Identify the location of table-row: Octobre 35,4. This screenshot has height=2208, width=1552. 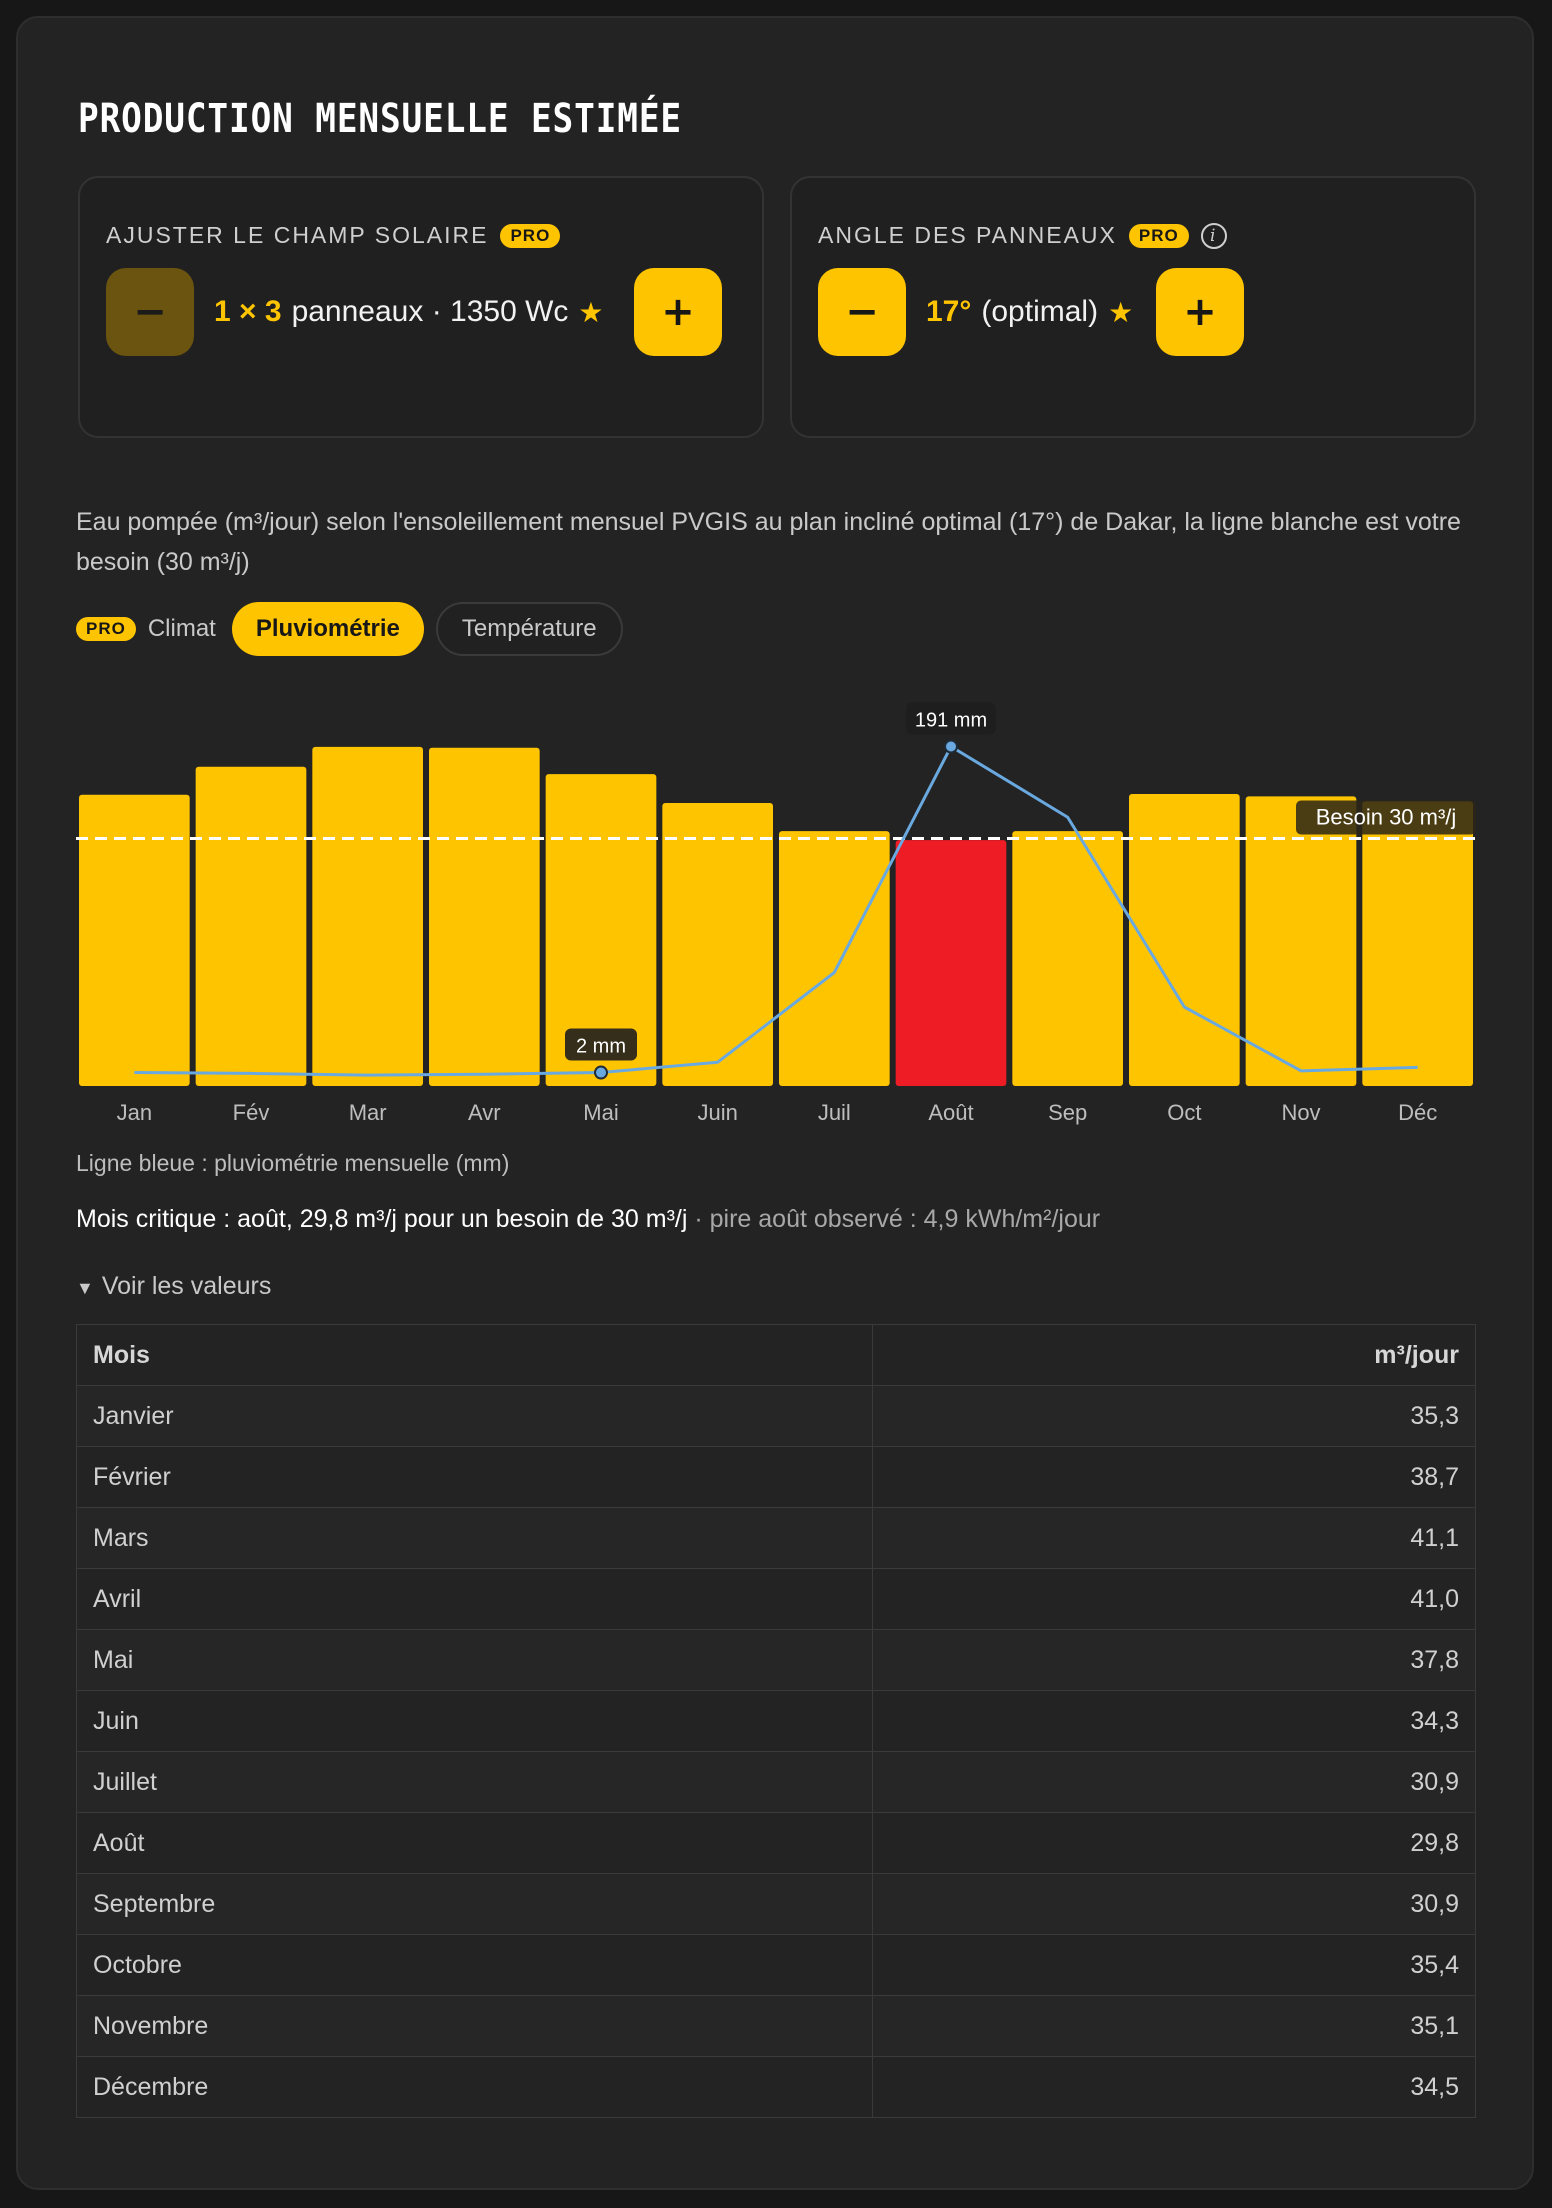
(776, 1965).